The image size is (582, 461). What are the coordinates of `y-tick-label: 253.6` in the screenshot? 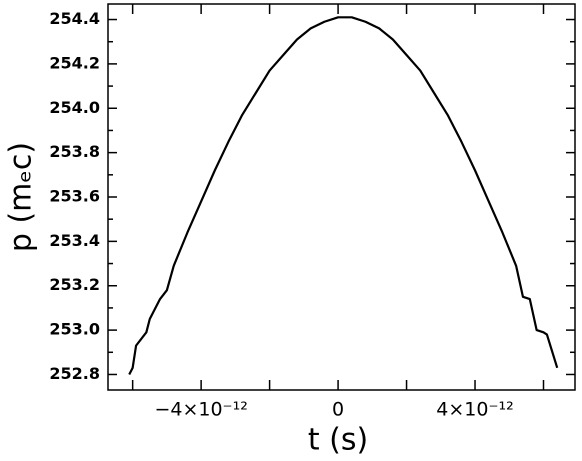 It's located at (74, 196).